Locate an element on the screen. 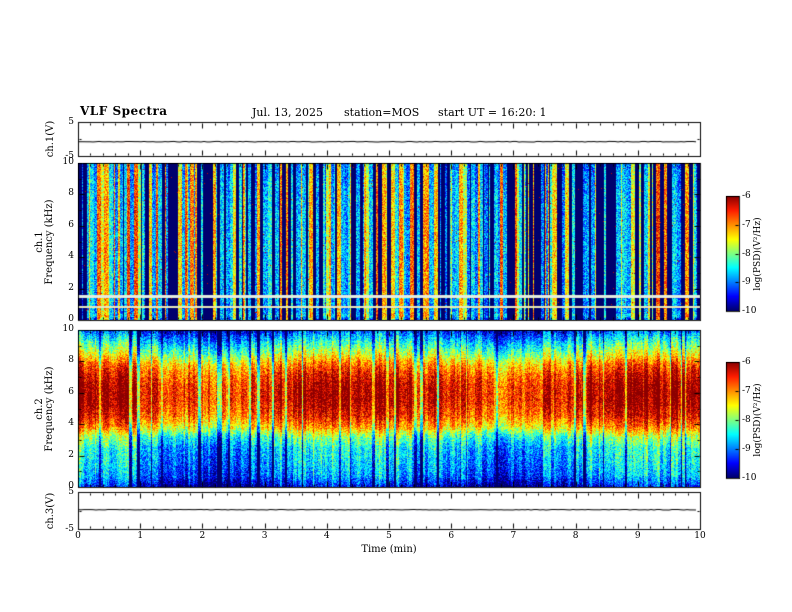 This screenshot has width=792, height=612. x-tick-label: 7 is located at coordinates (513, 536).